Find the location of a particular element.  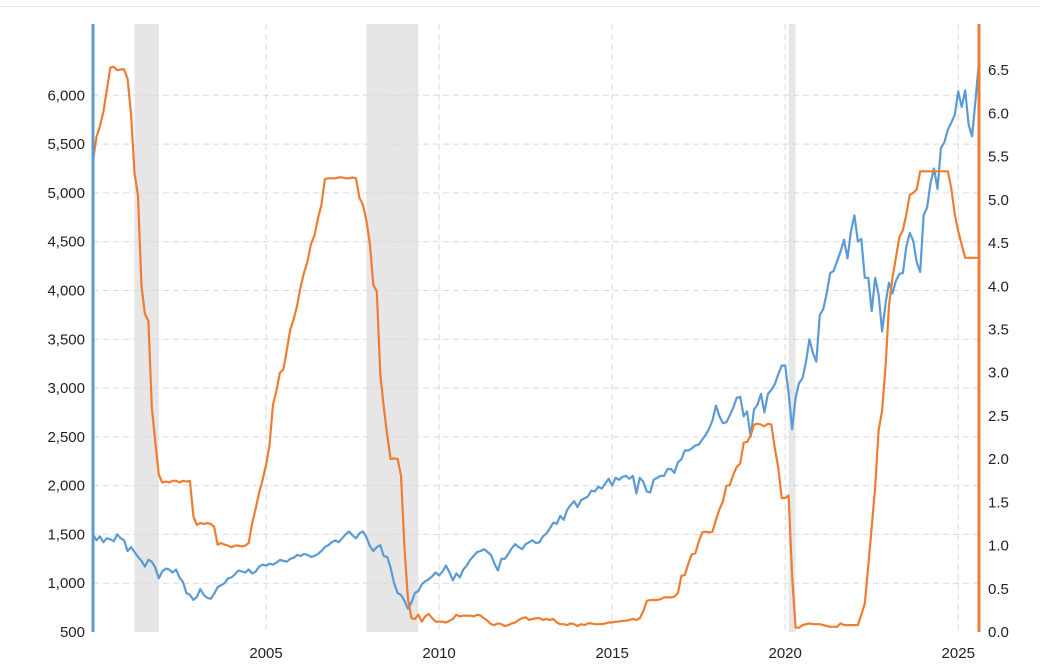

y-right-tick-label: 6.0 is located at coordinates (998, 113).